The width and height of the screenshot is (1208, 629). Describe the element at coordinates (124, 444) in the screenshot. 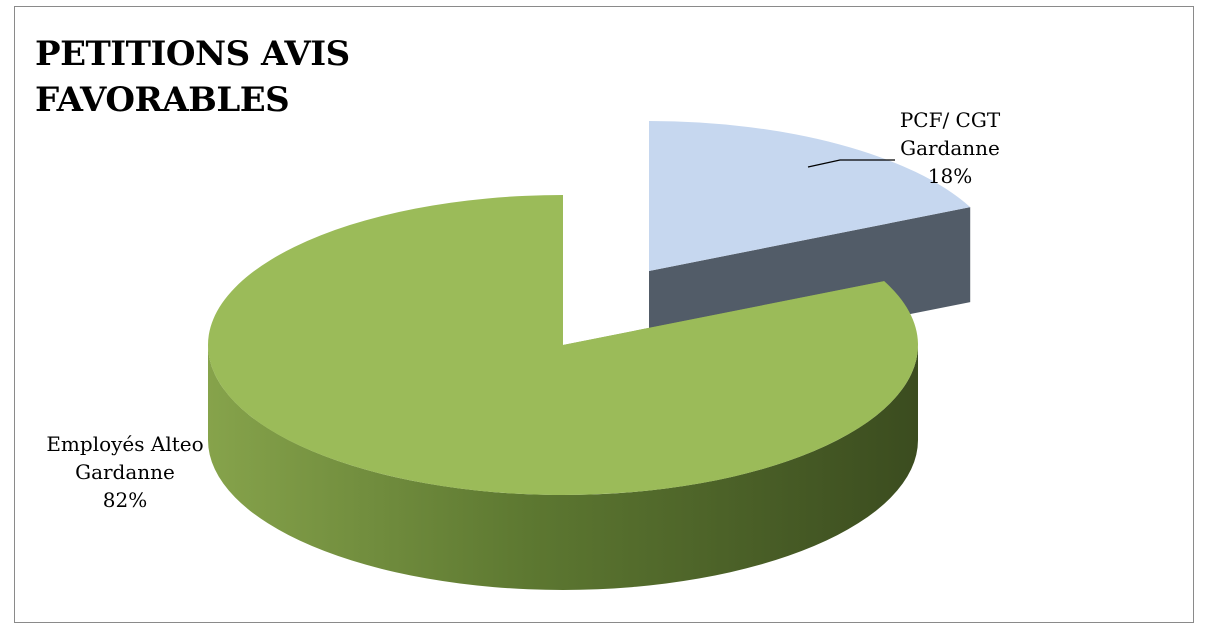

I see `slice-label-line: Employés Alteo` at that location.